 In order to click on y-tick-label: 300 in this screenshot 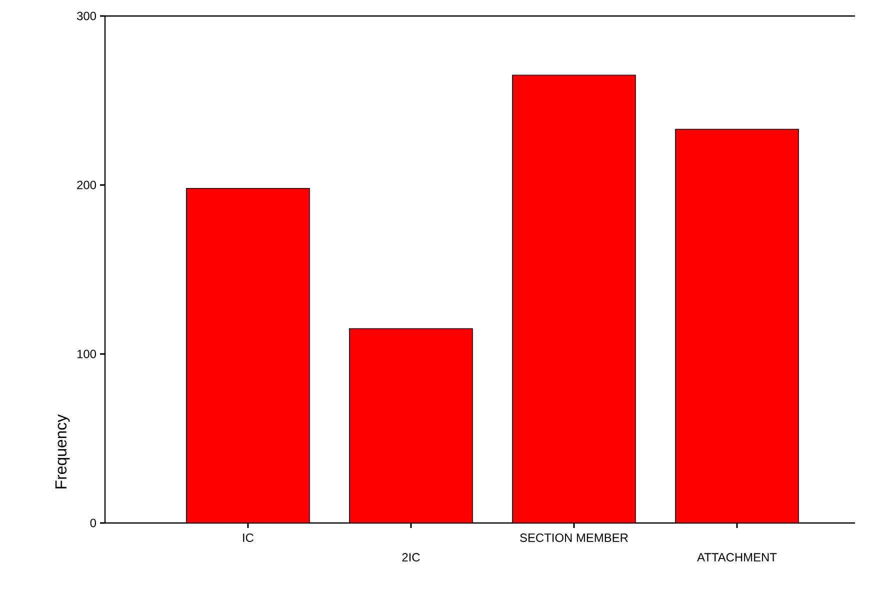, I will do `click(86, 16)`.